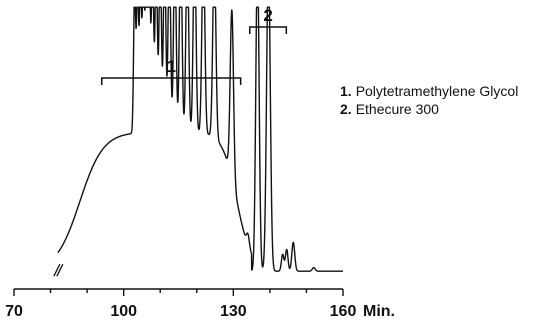  What do you see at coordinates (233, 311) in the screenshot?
I see `x-tick-label: 130` at bounding box center [233, 311].